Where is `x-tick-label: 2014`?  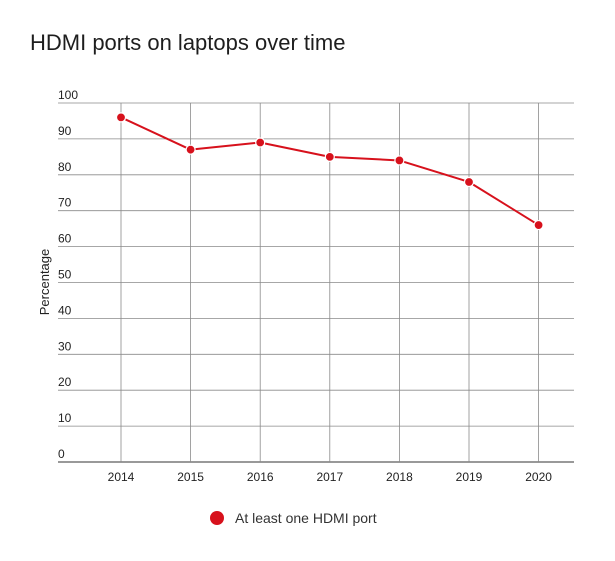
x-tick-label: 2014 is located at coordinates (121, 477).